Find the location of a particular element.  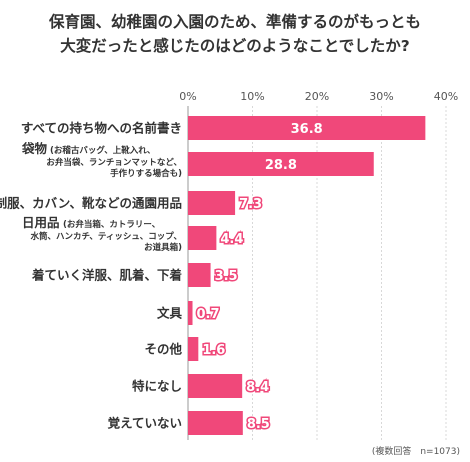

x-tick-label: 0% is located at coordinates (187, 96).